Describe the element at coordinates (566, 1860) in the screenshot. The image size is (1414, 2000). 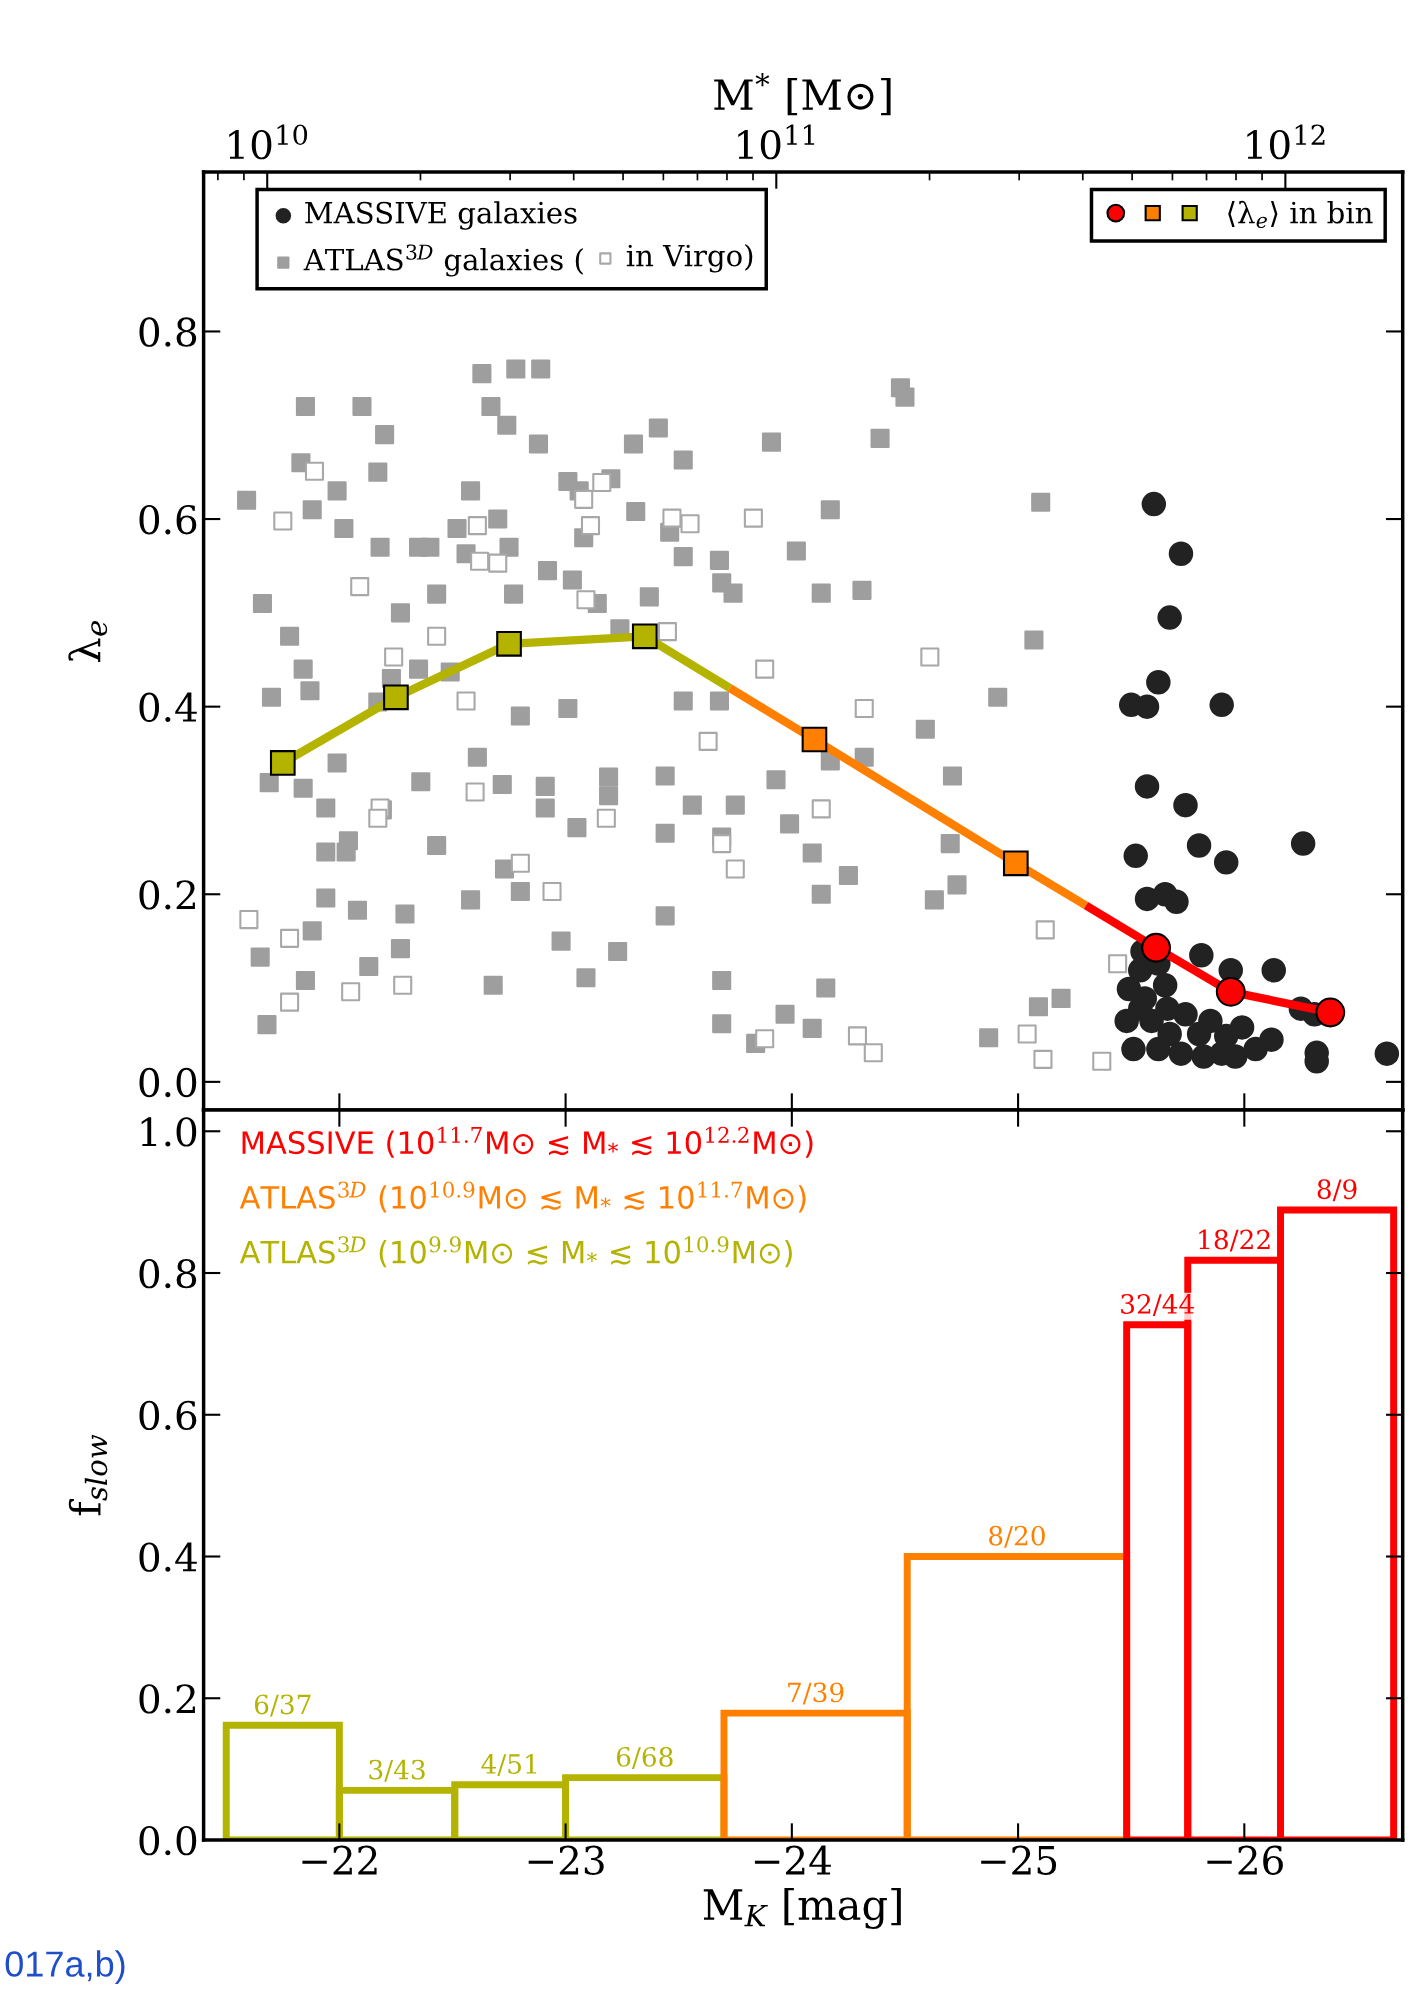
I see `x-tick-label: −23` at that location.